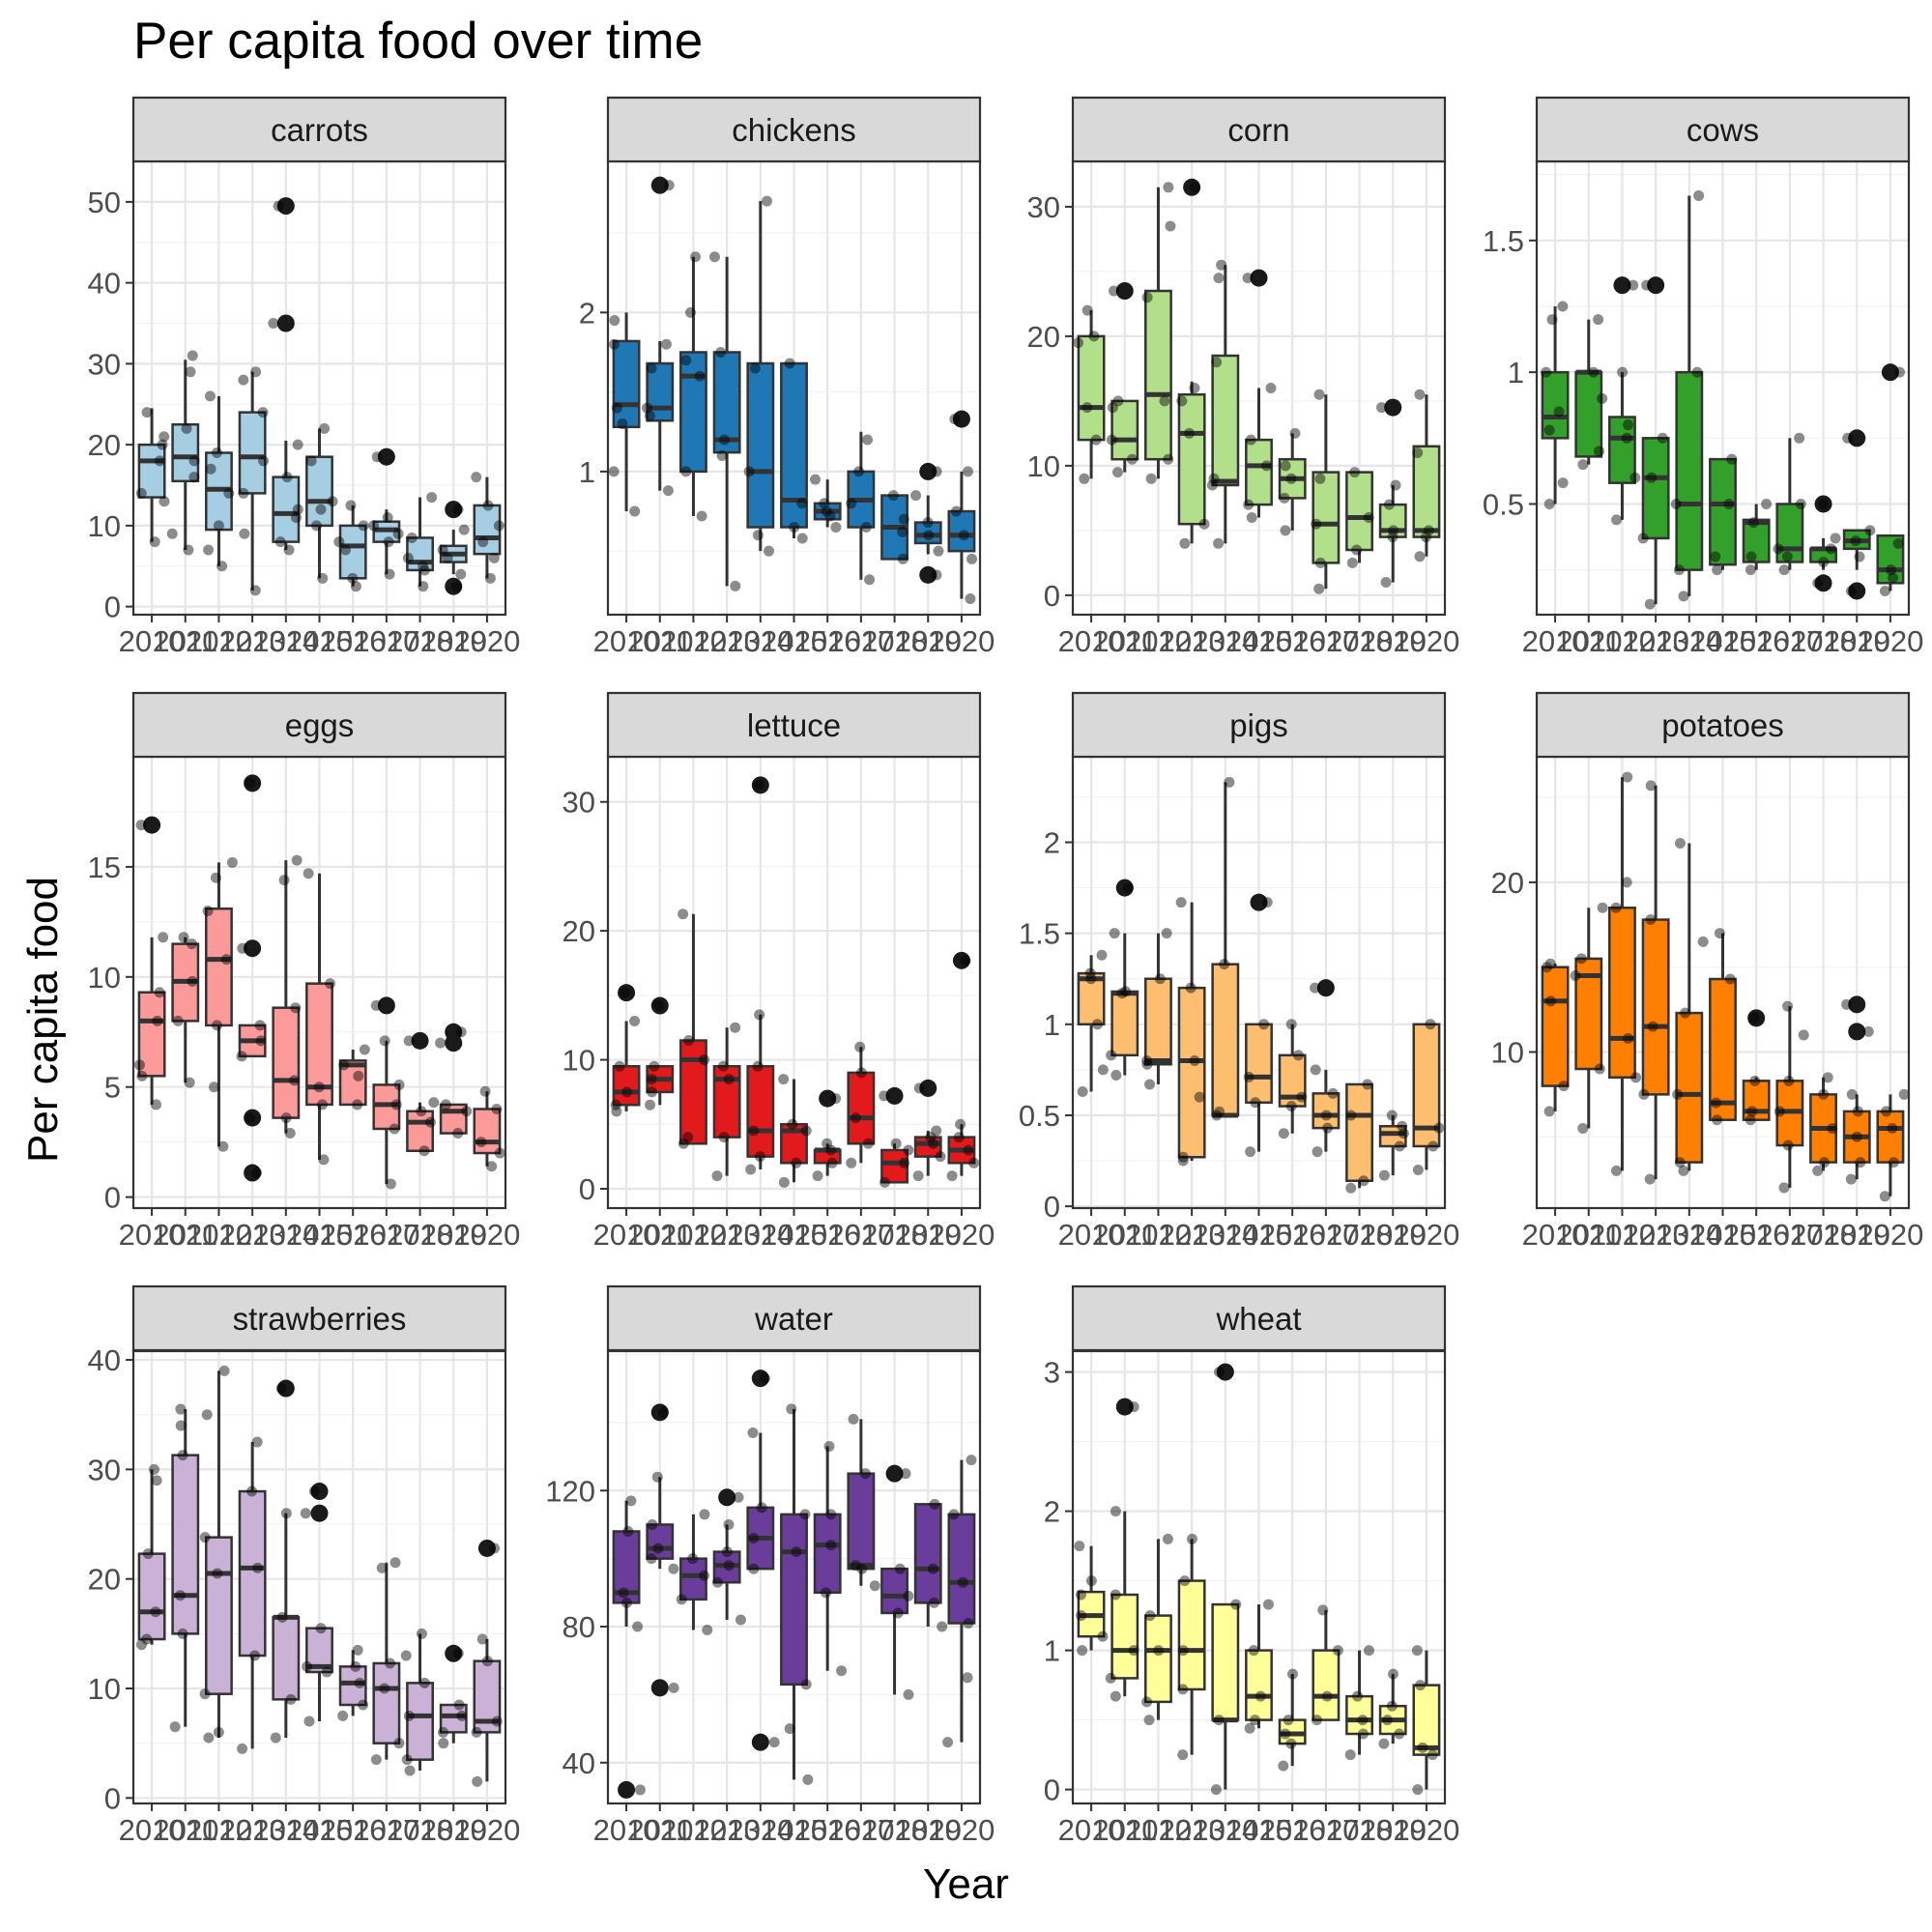  What do you see at coordinates (797, 1594) in the screenshot?
I see `box-water-2015` at bounding box center [797, 1594].